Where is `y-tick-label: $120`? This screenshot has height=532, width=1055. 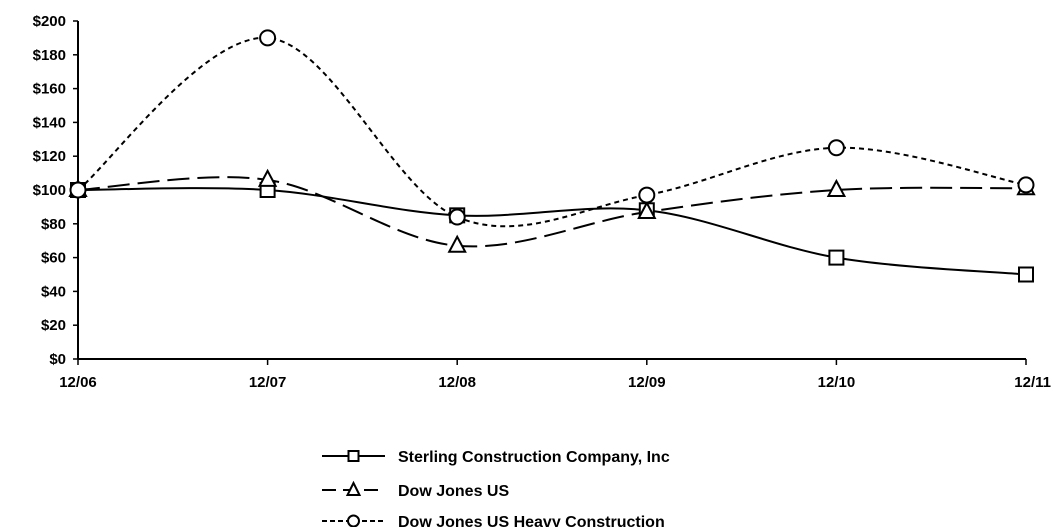
y-tick-label: $120 is located at coordinates (49, 156).